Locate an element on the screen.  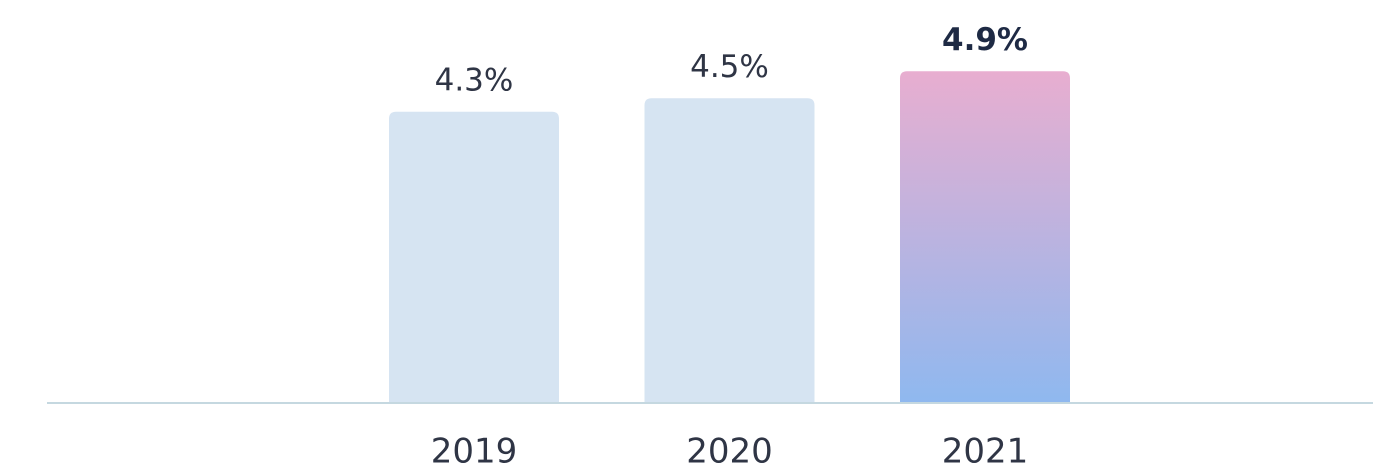
x-tick-label: 2021 is located at coordinates (985, 451).